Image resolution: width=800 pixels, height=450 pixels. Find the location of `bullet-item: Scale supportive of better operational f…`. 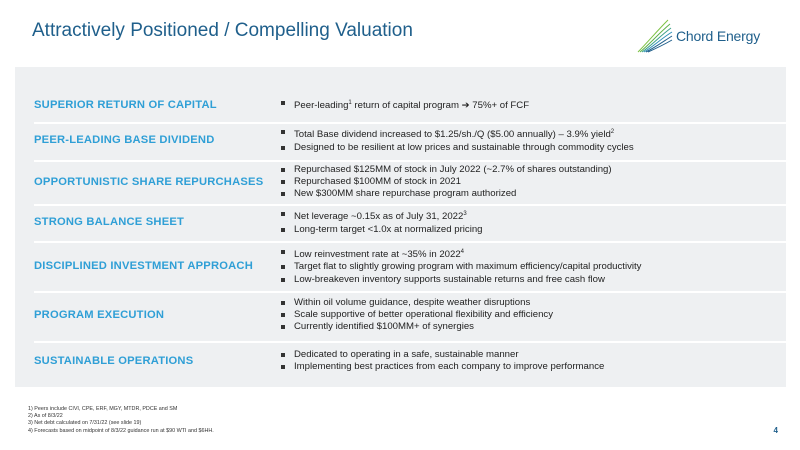

bullet-item: Scale supportive of better operational f… is located at coordinates (533, 315).